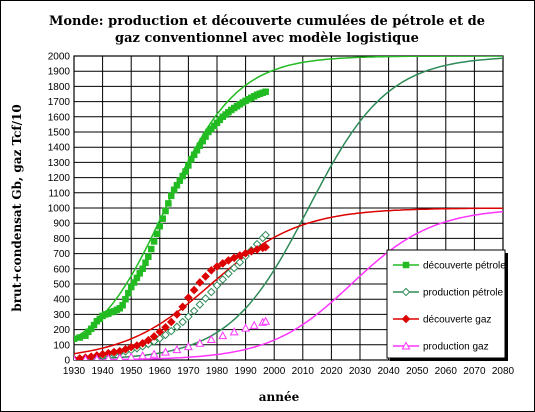 The image size is (535, 412). I want to click on x-tick-label: 1930, so click(74, 371).